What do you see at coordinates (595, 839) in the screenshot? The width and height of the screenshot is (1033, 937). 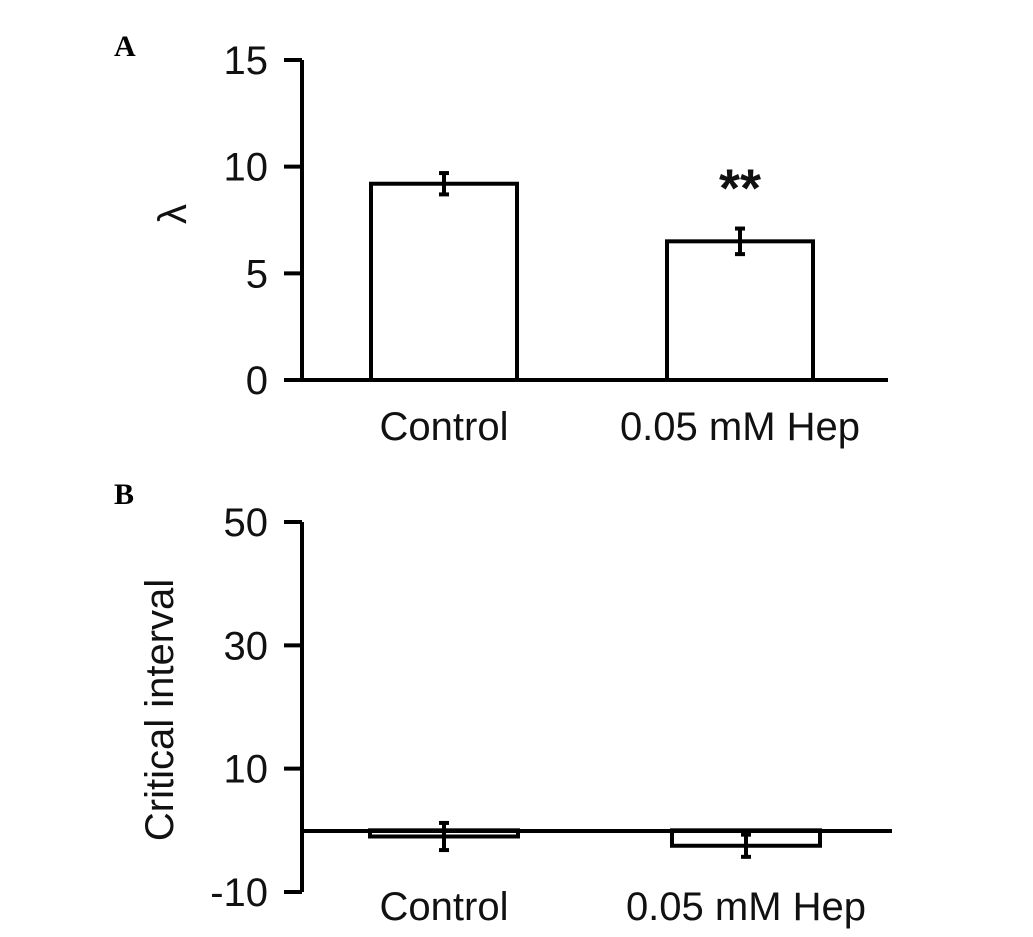 I see `panel-b-bars` at bounding box center [595, 839].